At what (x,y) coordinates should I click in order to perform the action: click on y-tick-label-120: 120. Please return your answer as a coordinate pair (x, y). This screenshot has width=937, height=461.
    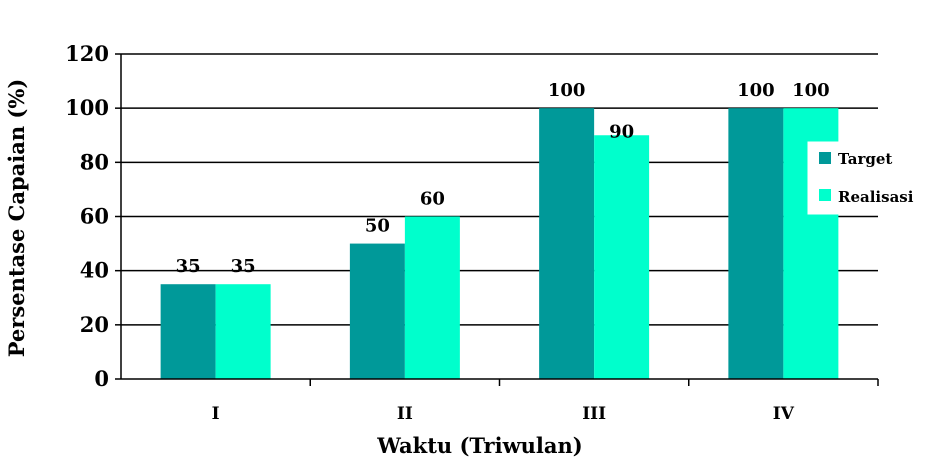
    Looking at the image, I should click on (87, 53).